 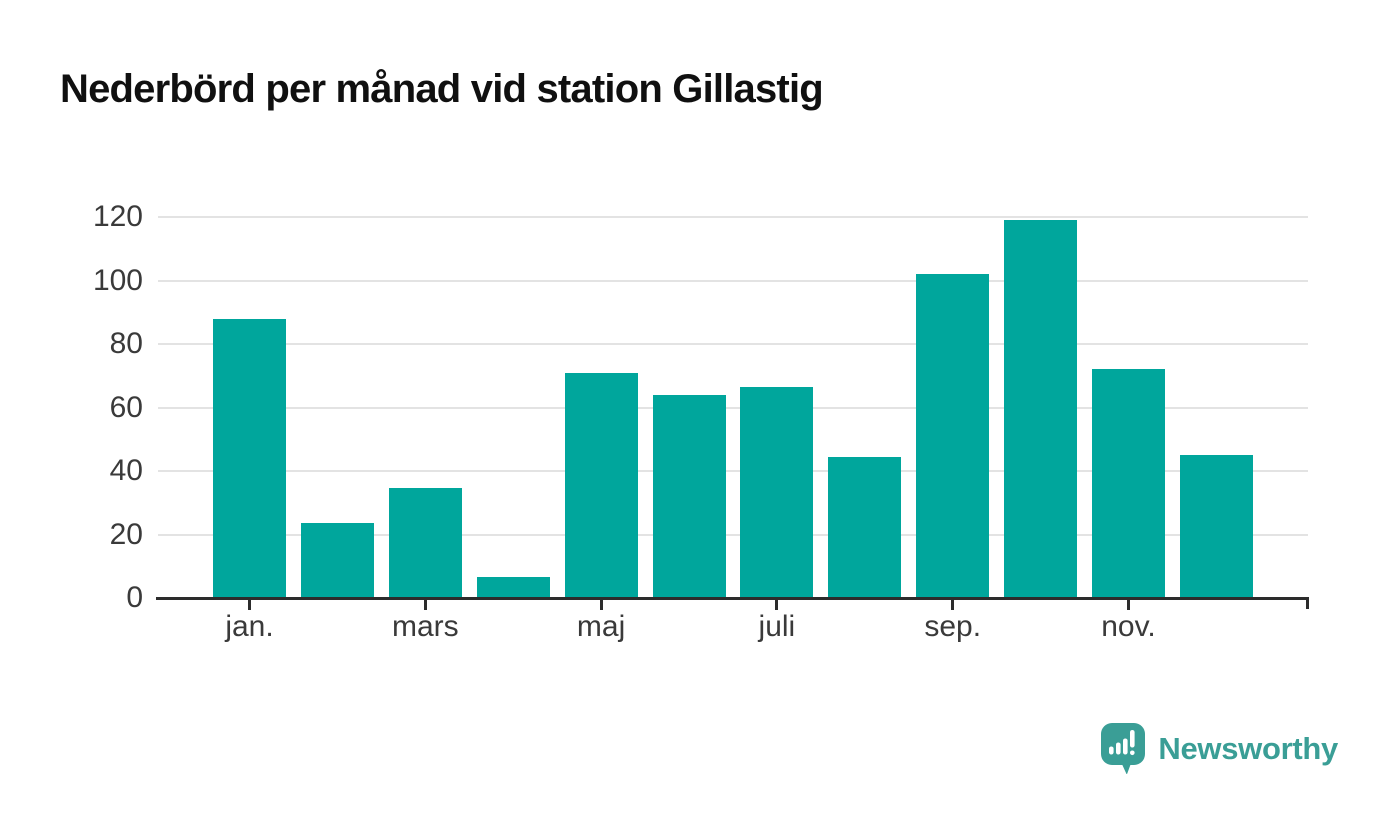 What do you see at coordinates (117, 280) in the screenshot?
I see `y-axis-tick-label-100: 100` at bounding box center [117, 280].